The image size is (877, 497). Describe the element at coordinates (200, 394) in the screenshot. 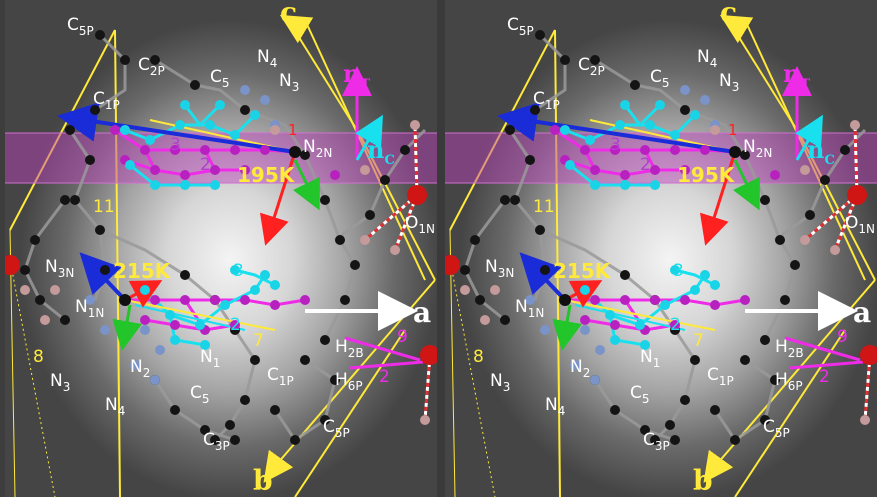

I see `label-c5-low: C5` at that location.